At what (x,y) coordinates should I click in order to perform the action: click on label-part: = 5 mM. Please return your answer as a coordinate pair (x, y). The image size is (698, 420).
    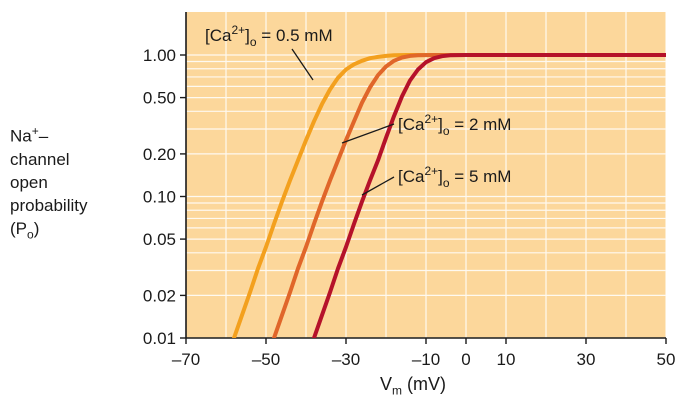
    Looking at the image, I should click on (481, 176).